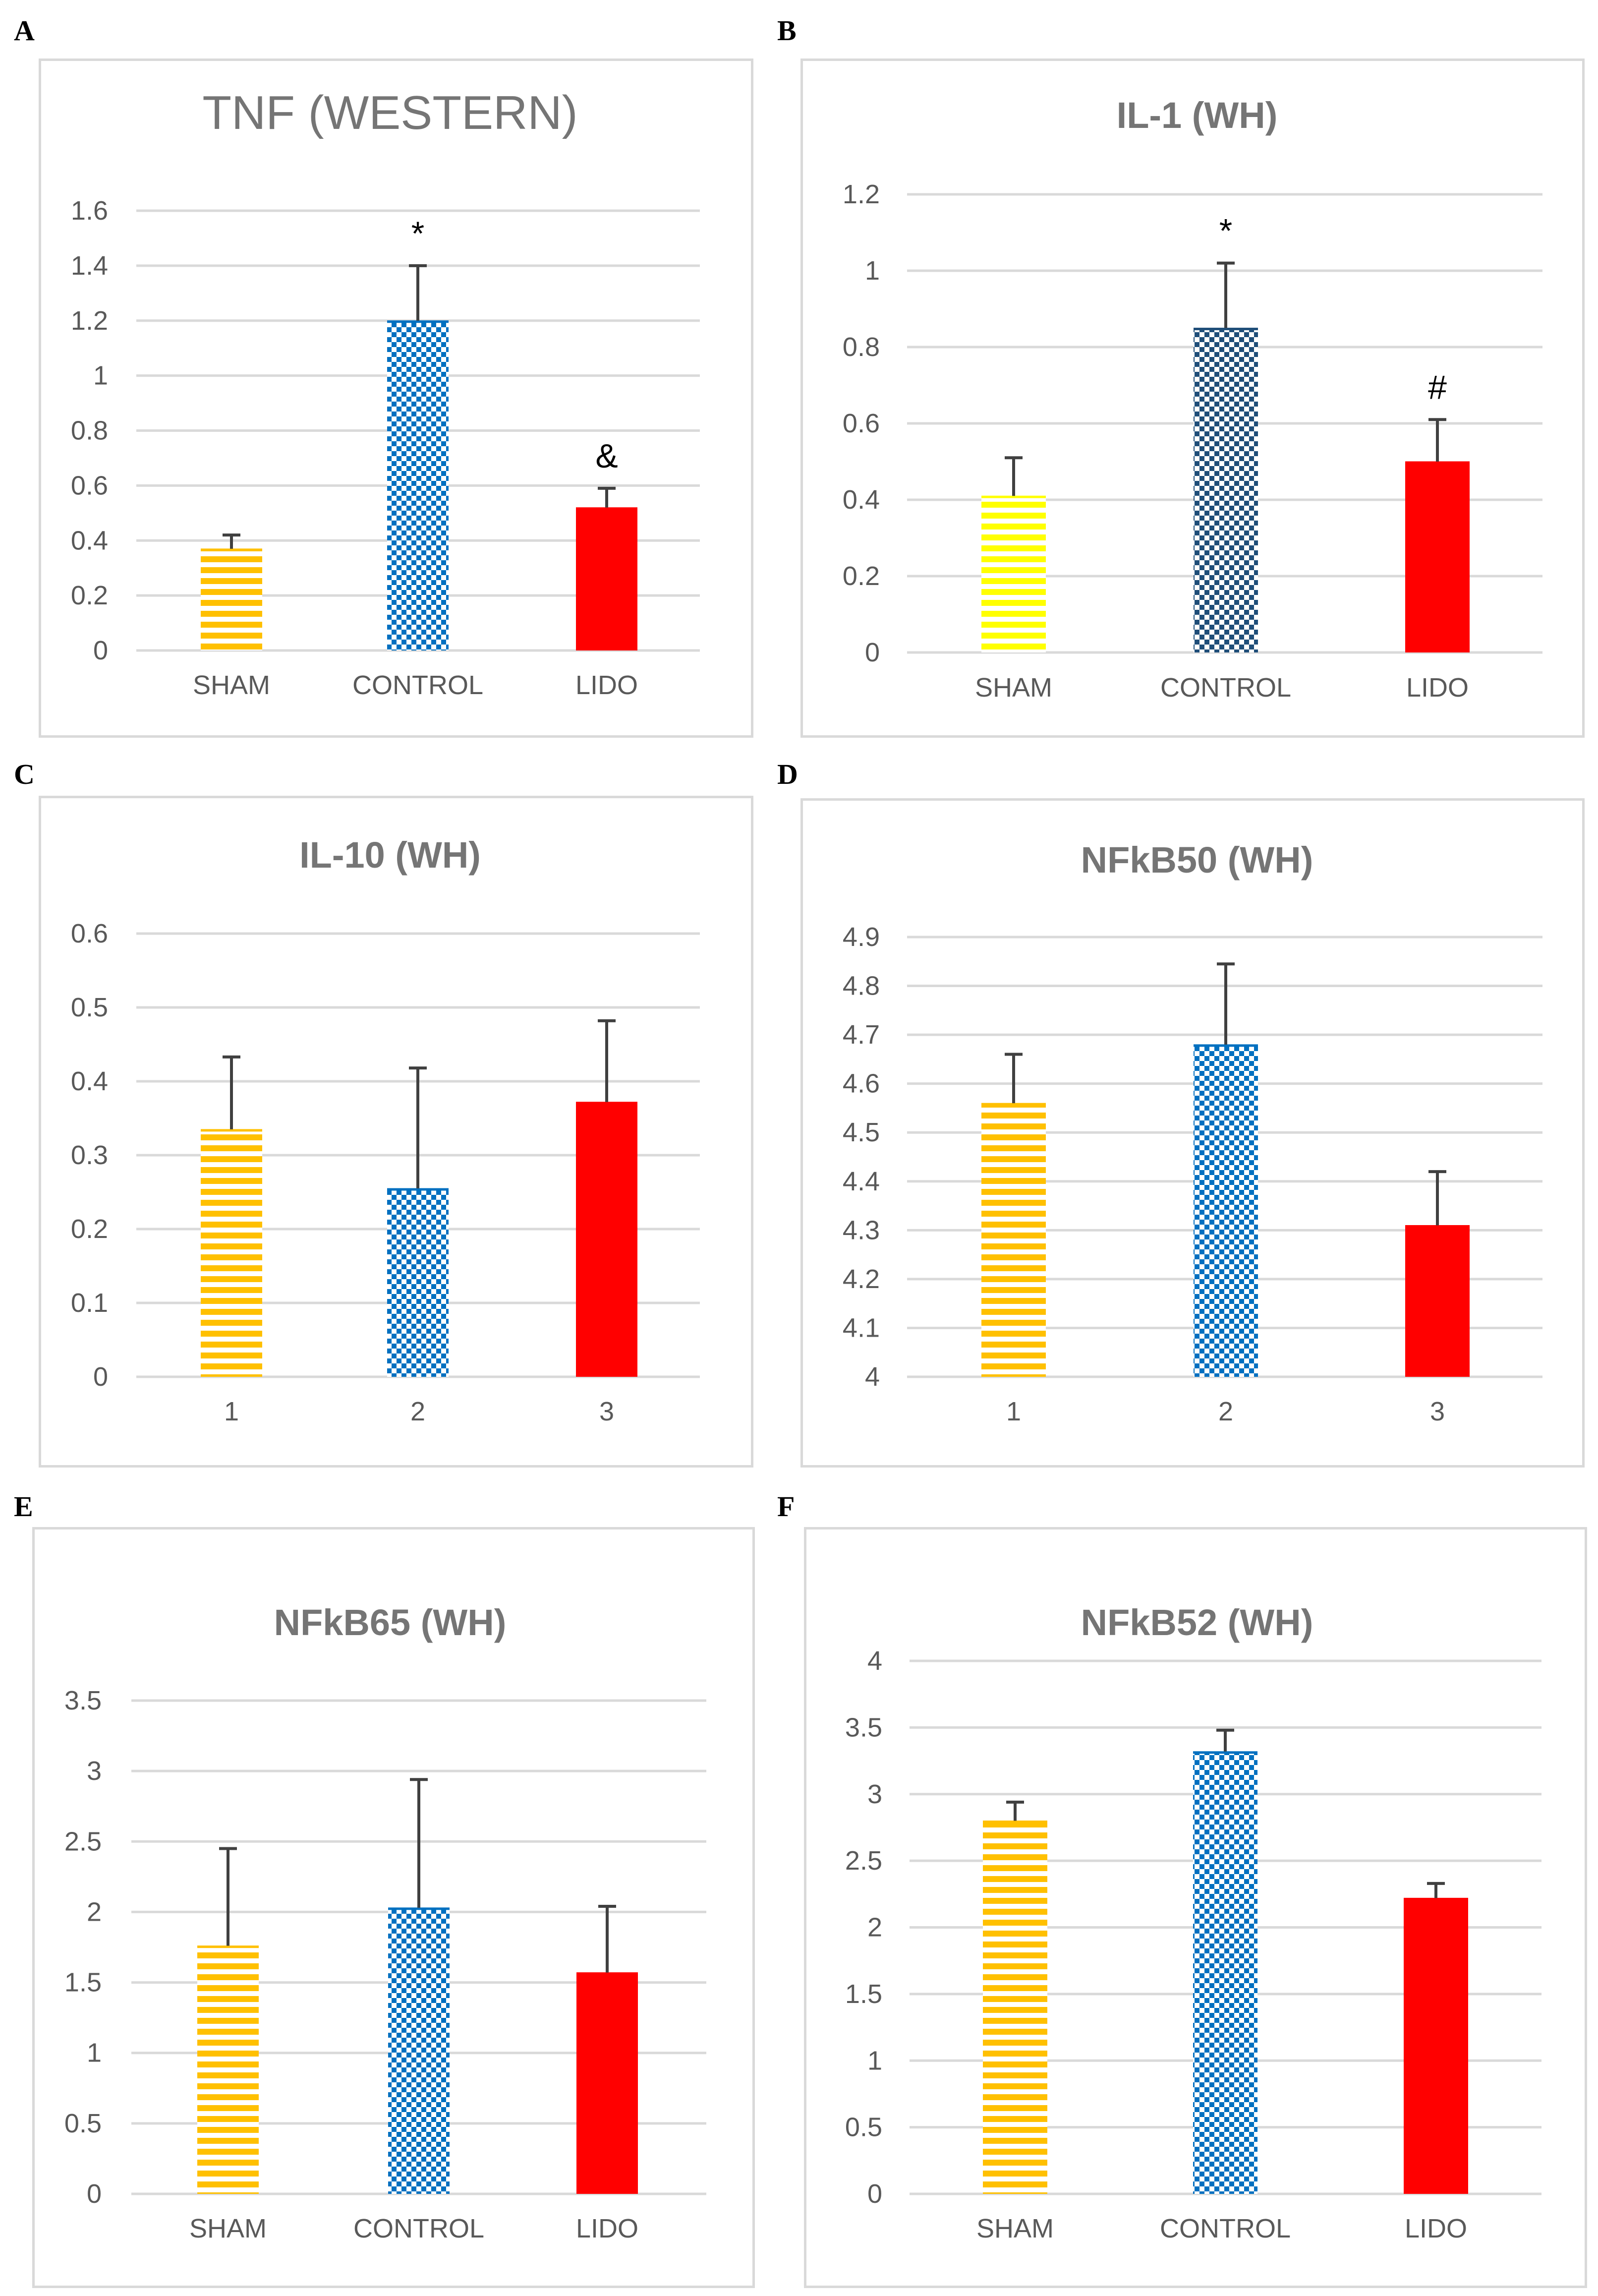 The height and width of the screenshot is (2296, 1598). What do you see at coordinates (787, 30) in the screenshot?
I see `panel-letter-b: B` at bounding box center [787, 30].